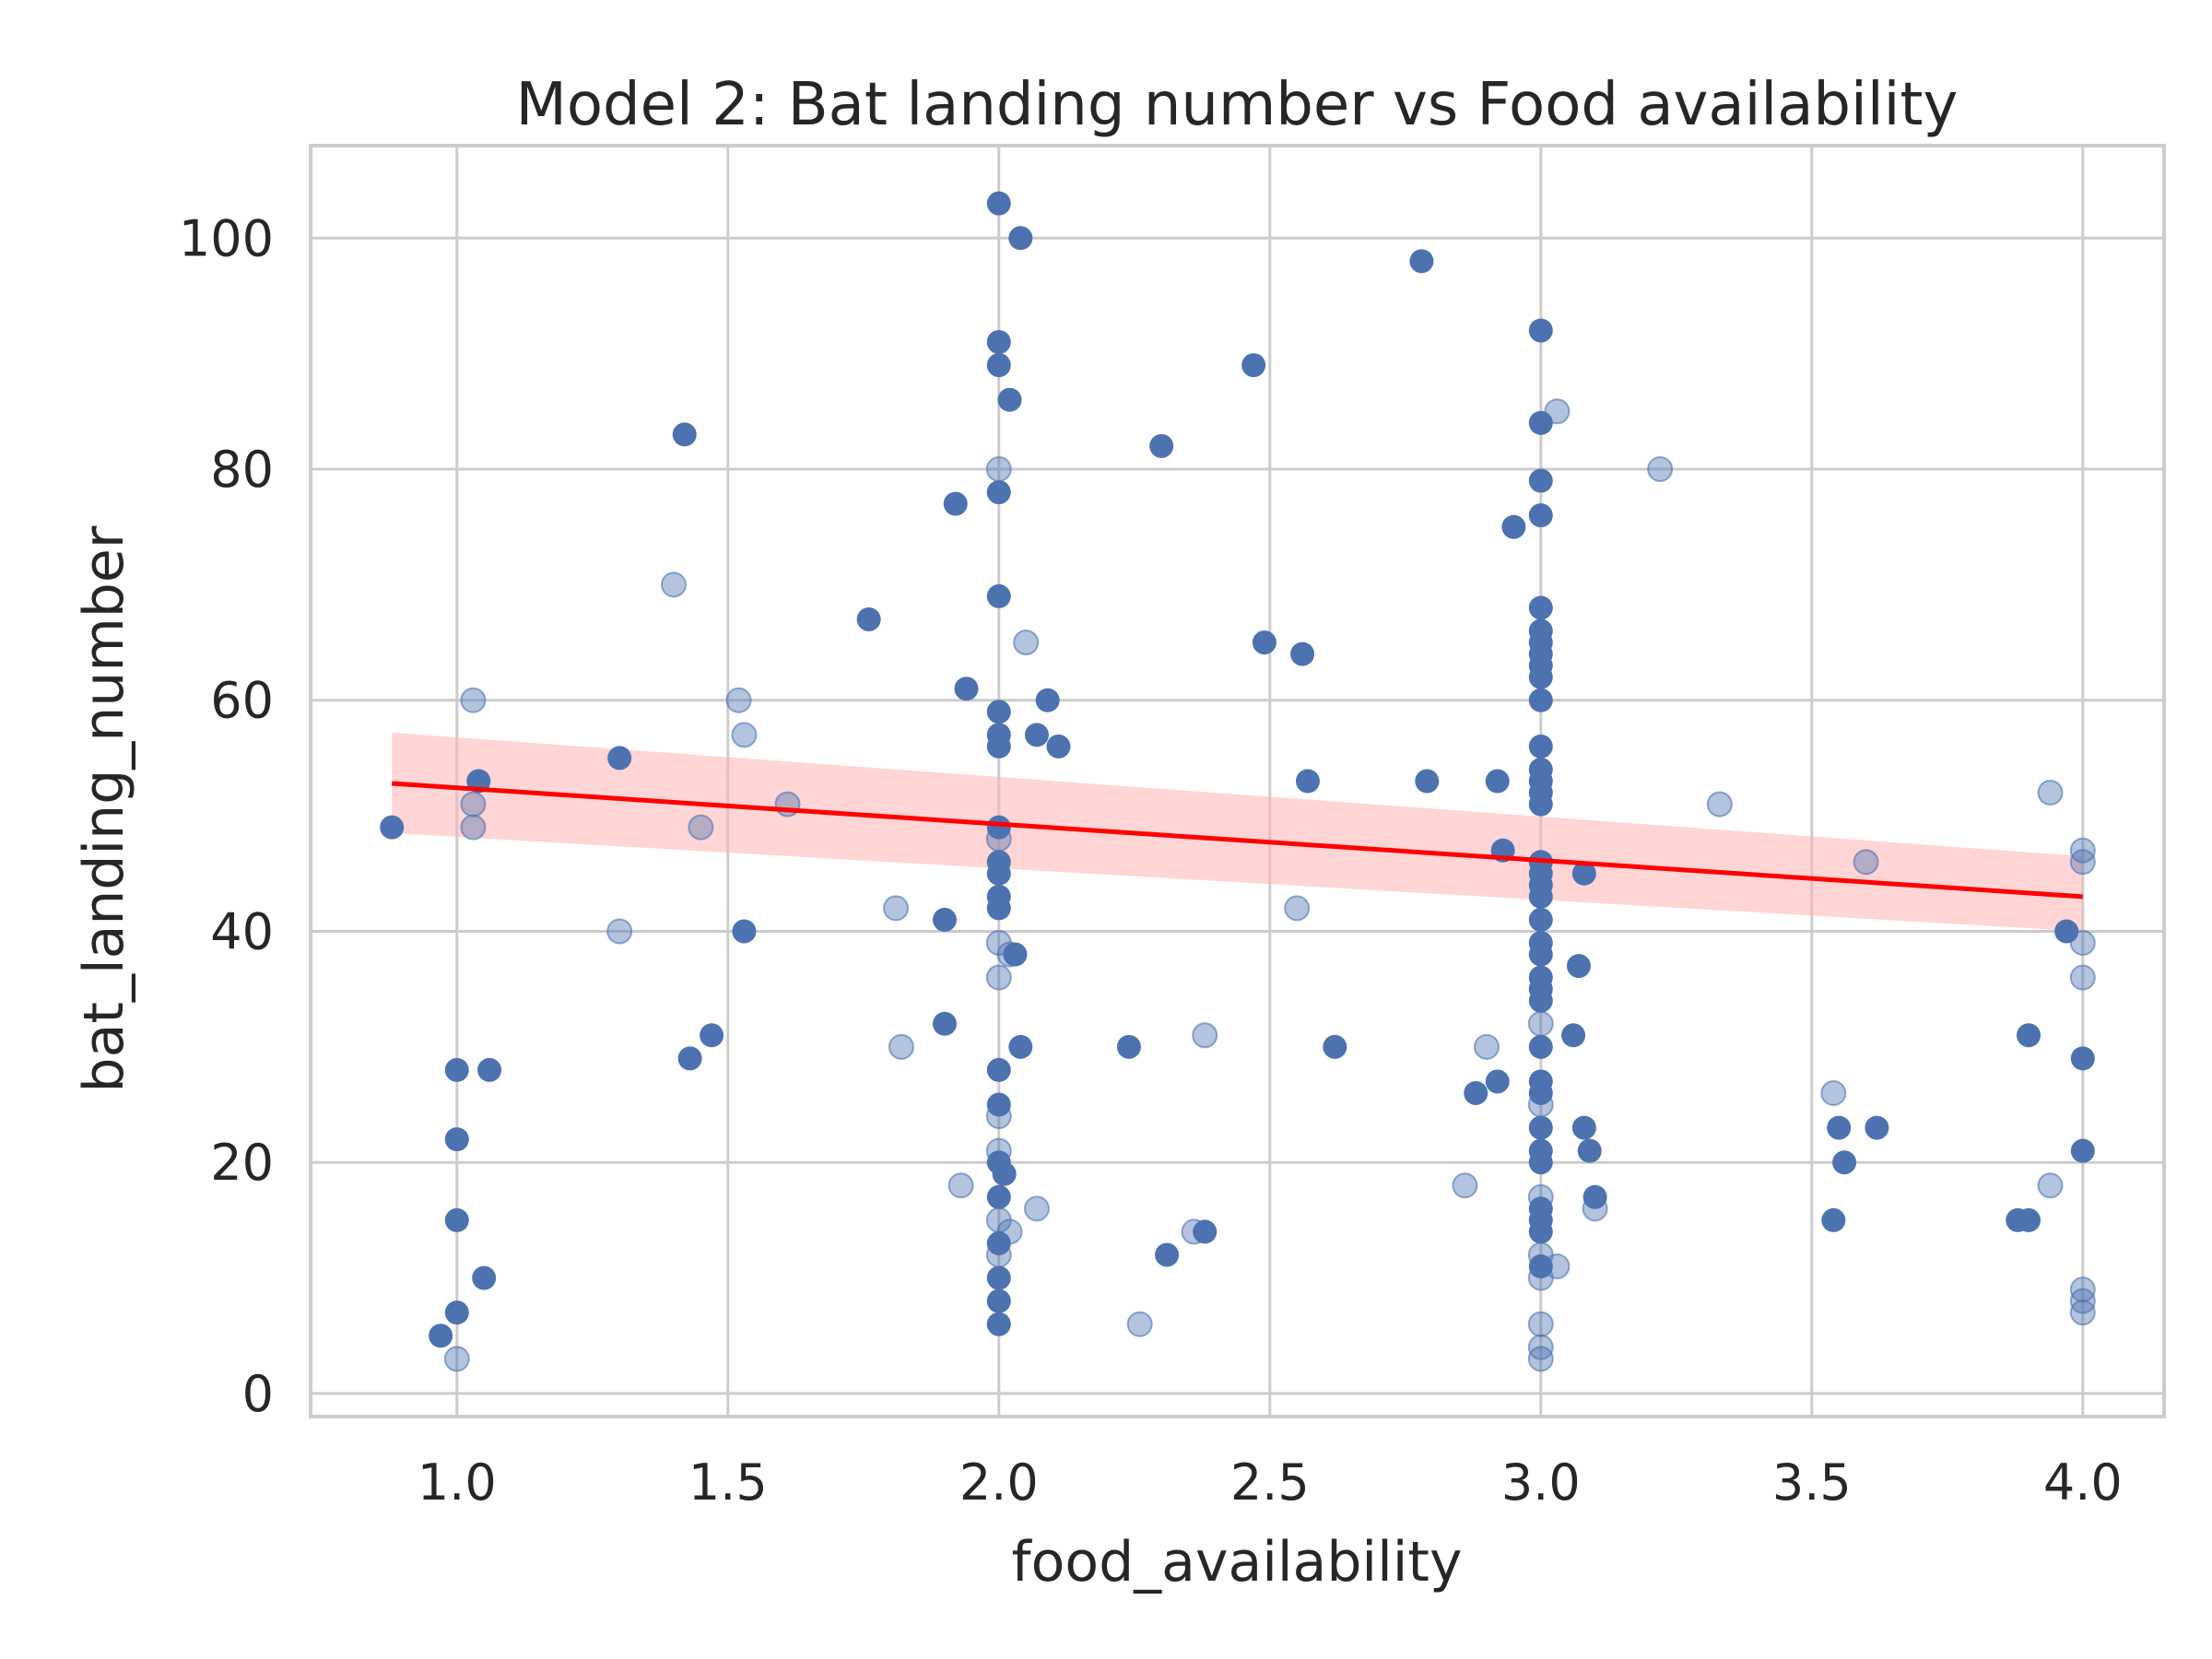 The height and width of the screenshot is (1659, 2212). Describe the element at coordinates (1237, 840) in the screenshot. I see `regression-line` at that location.